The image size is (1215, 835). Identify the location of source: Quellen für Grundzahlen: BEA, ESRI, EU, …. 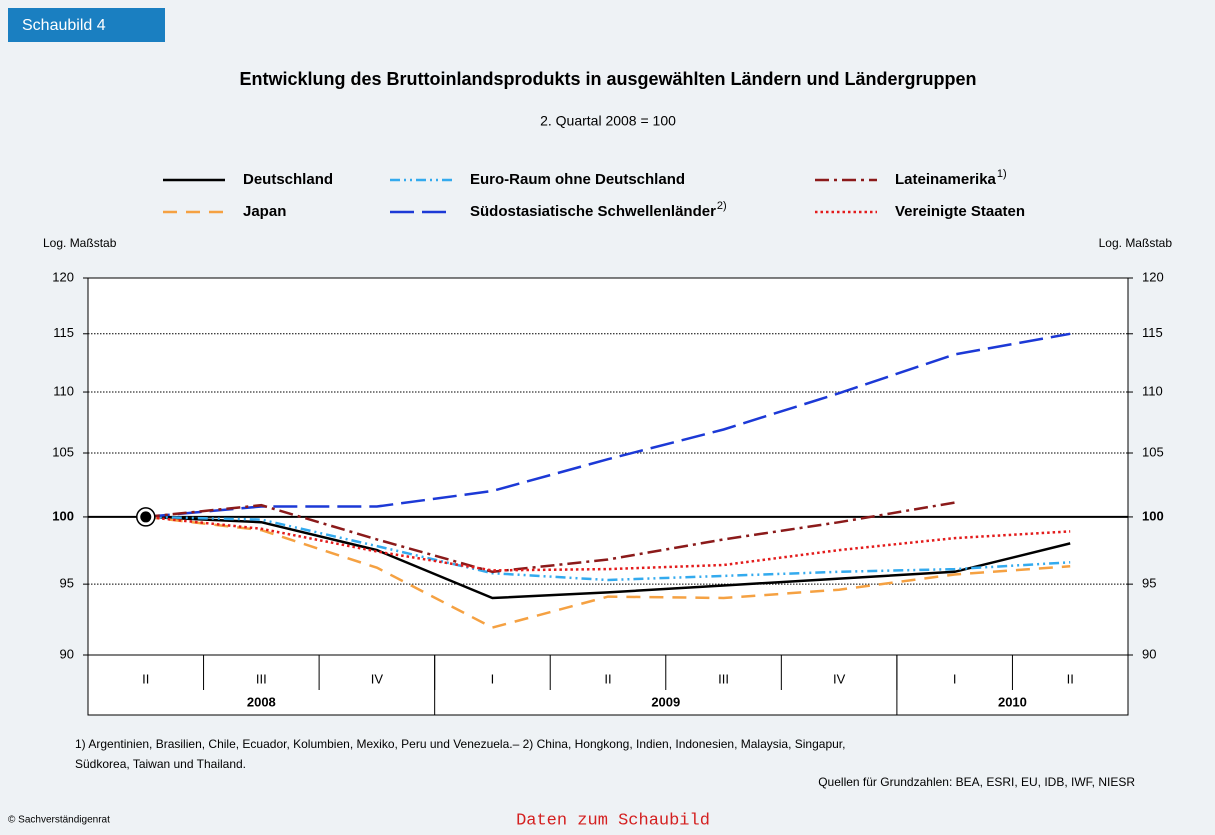
(976, 782).